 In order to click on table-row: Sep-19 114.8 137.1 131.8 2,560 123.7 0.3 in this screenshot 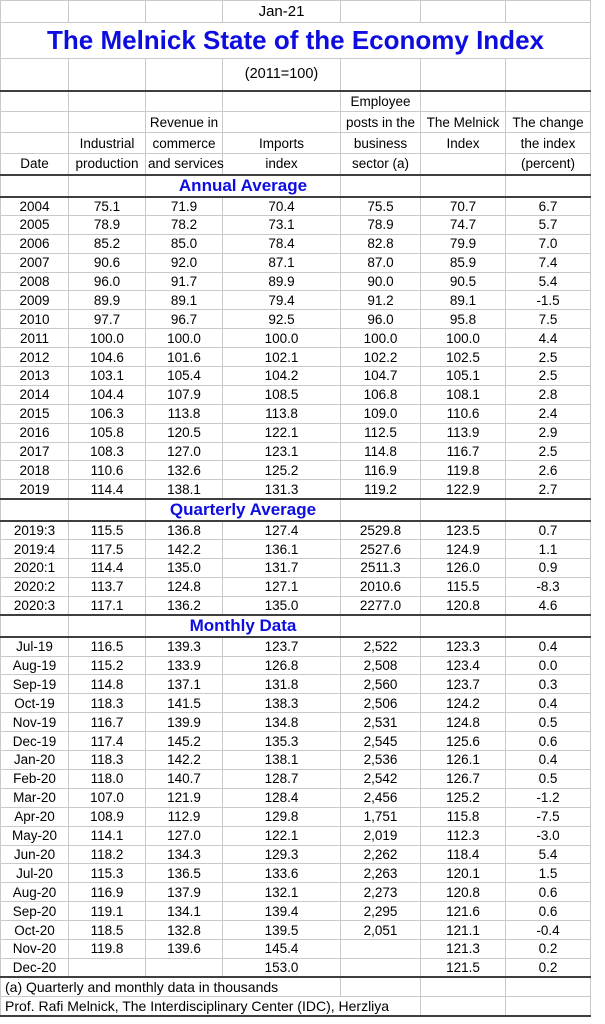, I will do `click(295, 684)`.